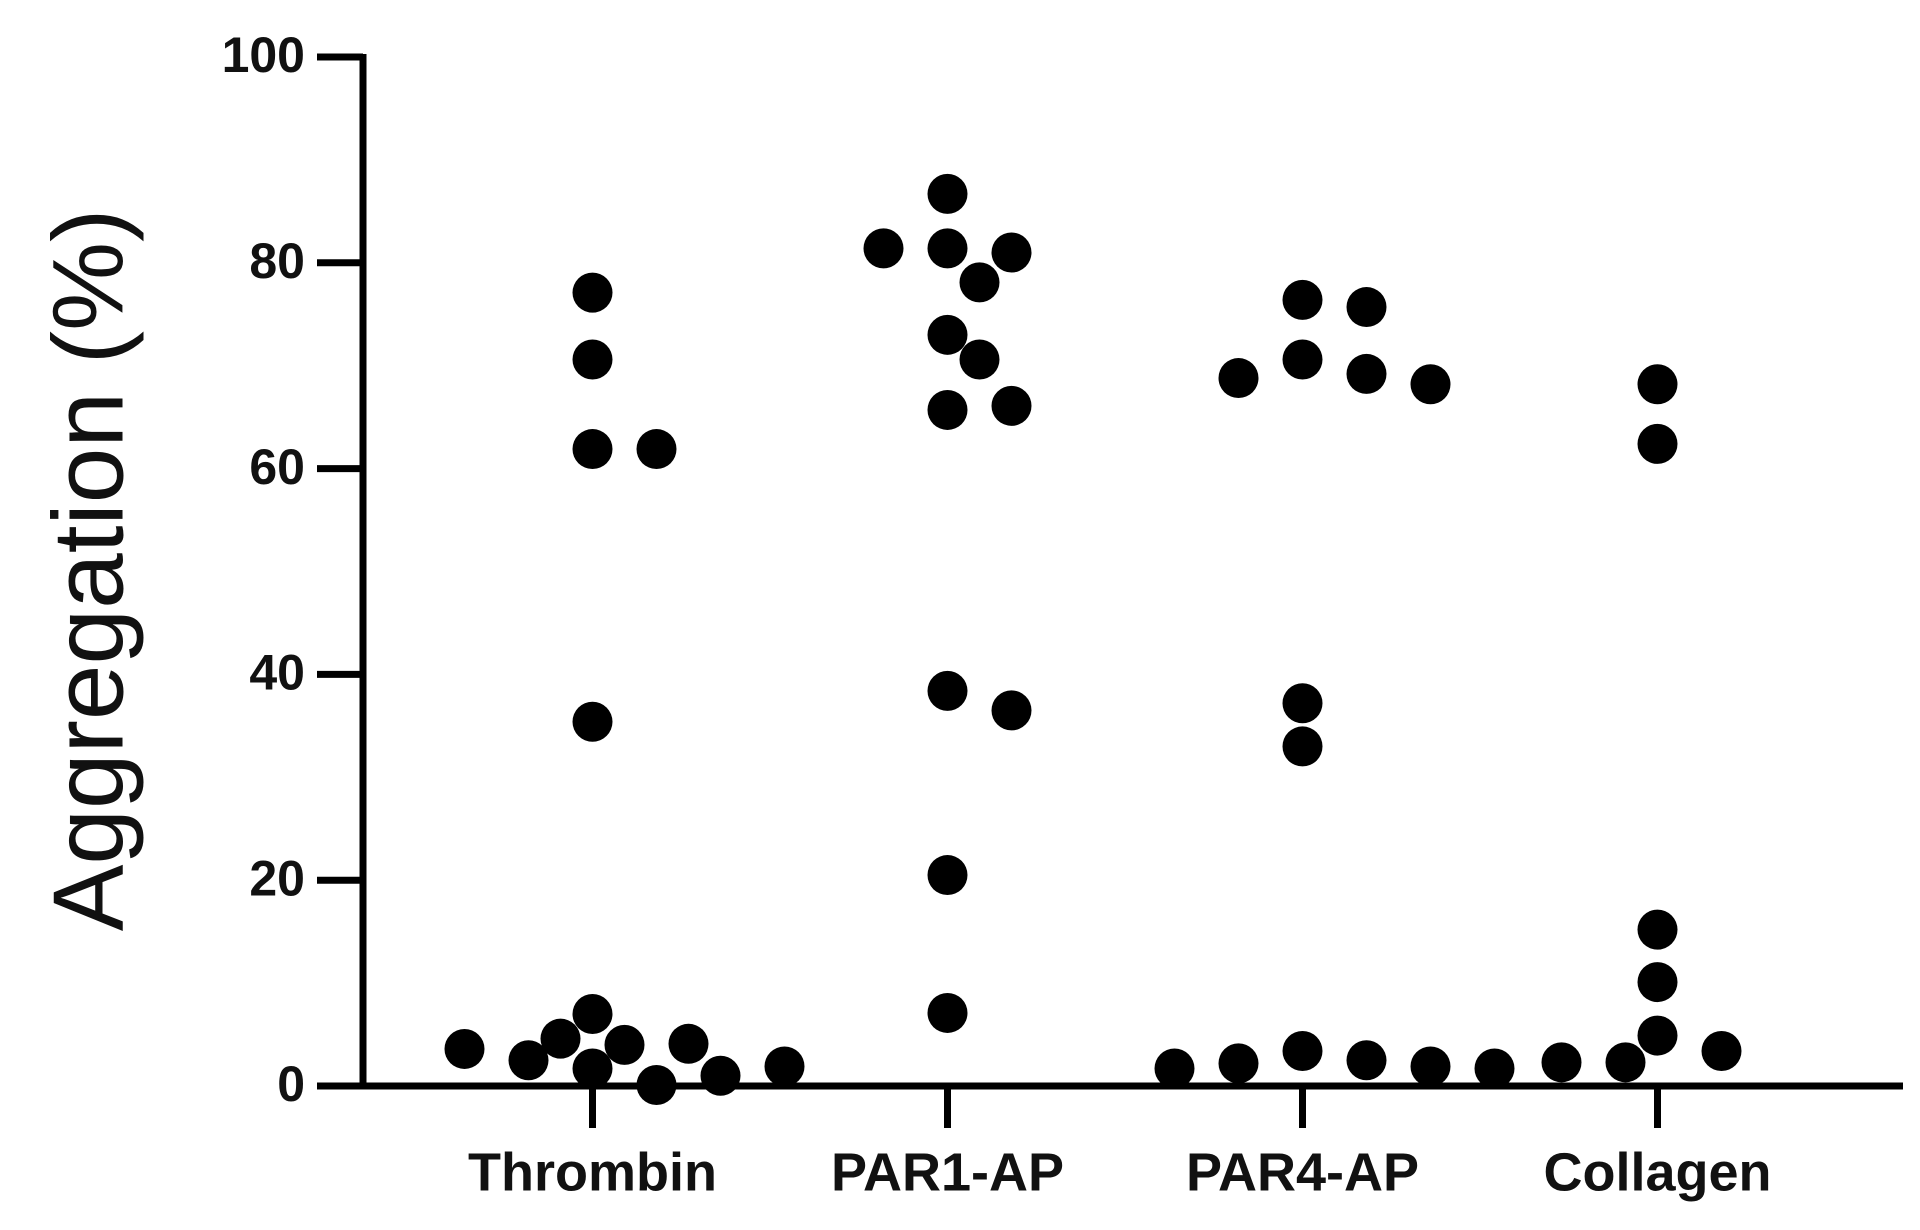 The image size is (1920, 1230). What do you see at coordinates (277, 467) in the screenshot?
I see `y-tick-label: 60` at bounding box center [277, 467].